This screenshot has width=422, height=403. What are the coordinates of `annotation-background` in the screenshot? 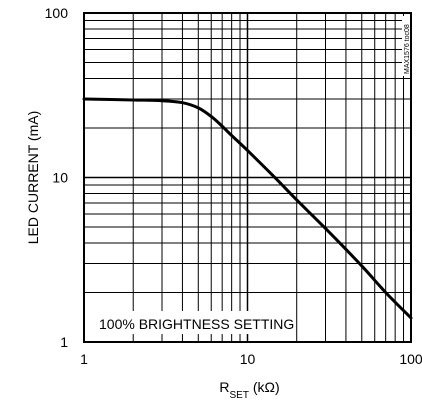 It's located at (194, 322).